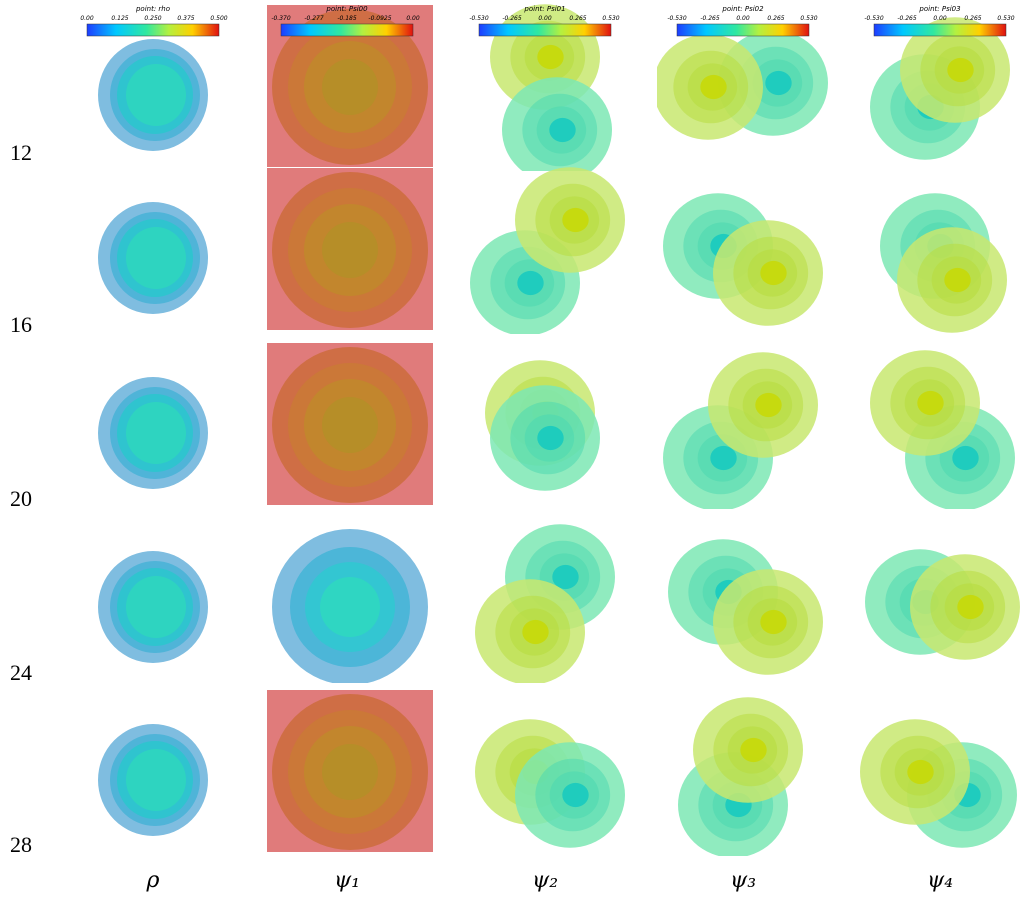  Describe the element at coordinates (119, 18) in the screenshot. I see `colorbar-tick-label: 0.125` at that location.